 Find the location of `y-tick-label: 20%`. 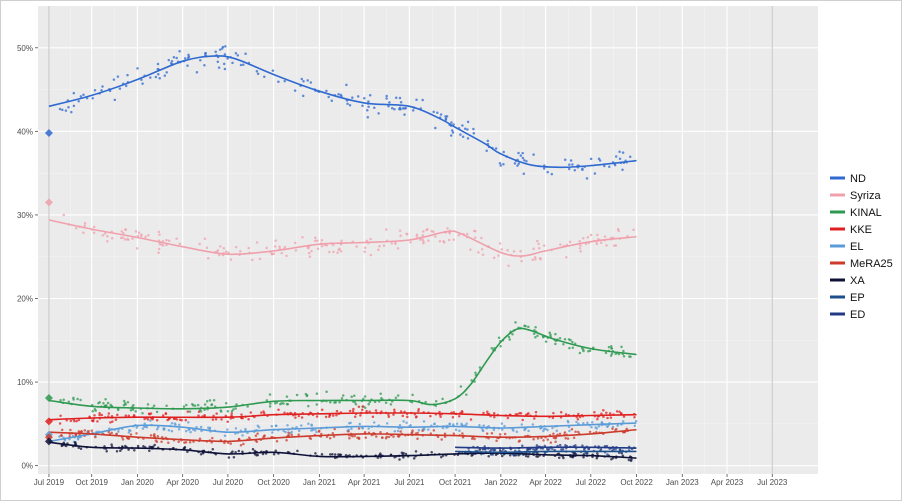

y-tick-label: 20% is located at coordinates (25, 299).